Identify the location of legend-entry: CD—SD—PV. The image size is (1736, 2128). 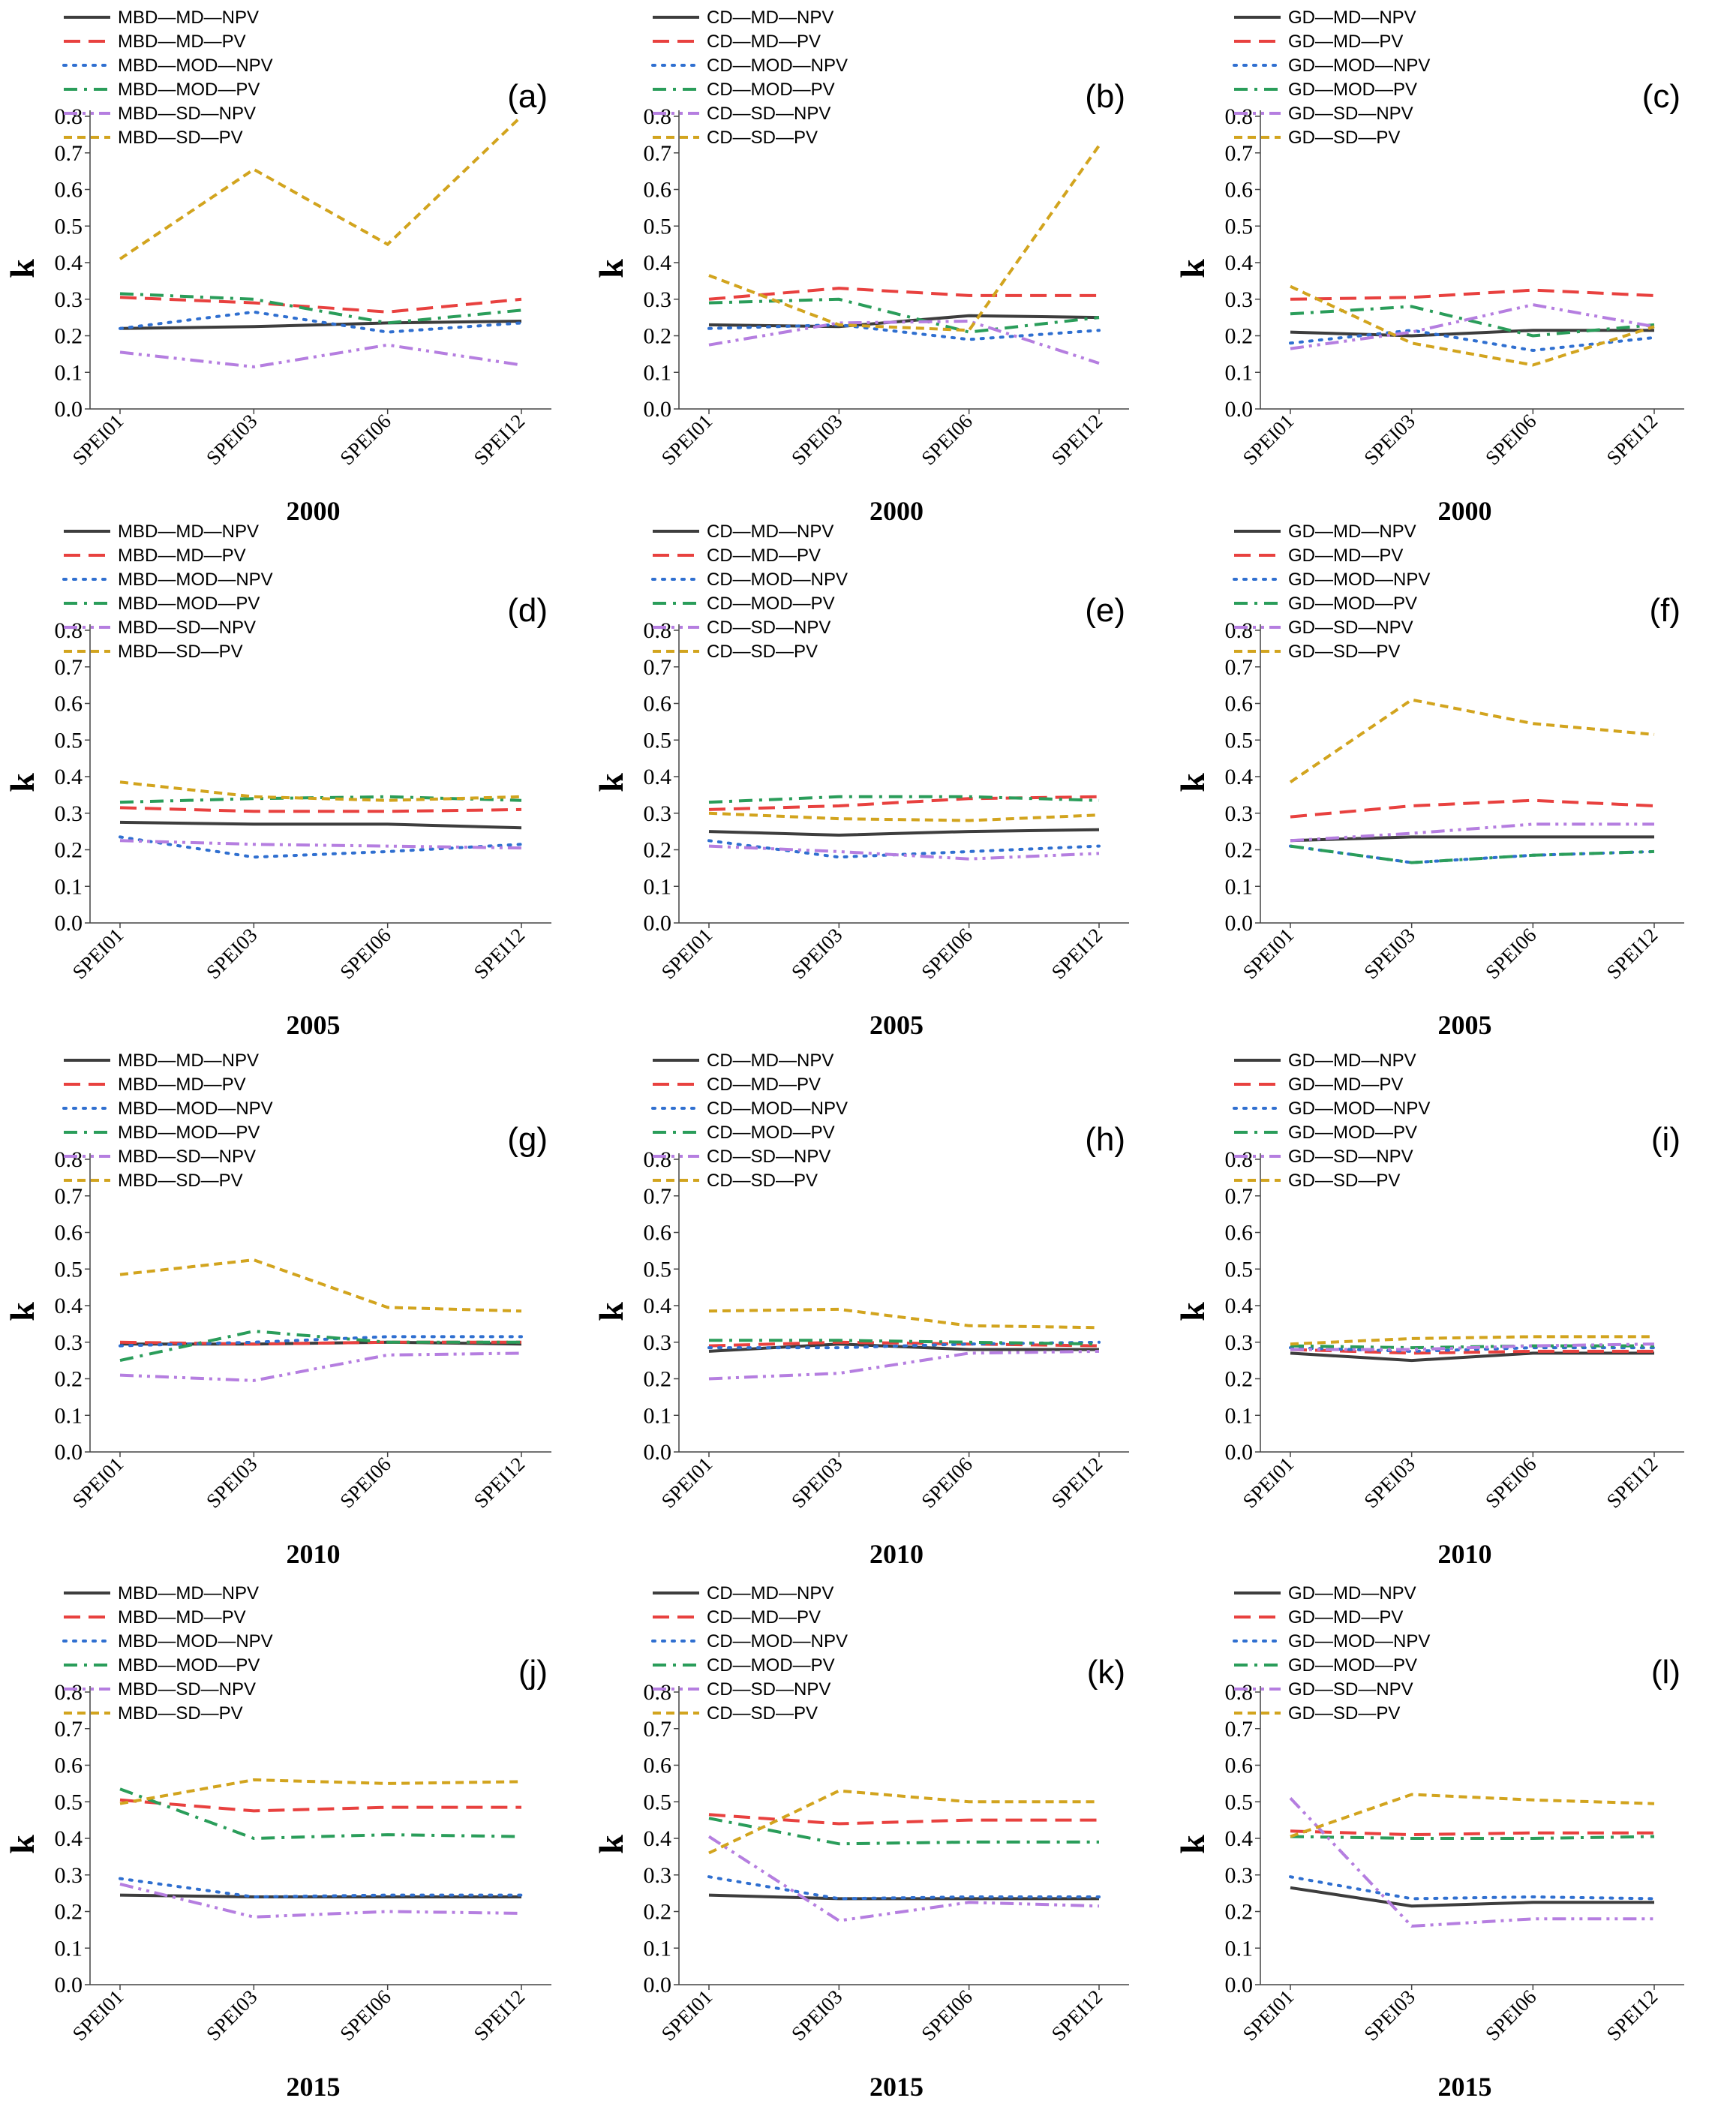
(763, 652).